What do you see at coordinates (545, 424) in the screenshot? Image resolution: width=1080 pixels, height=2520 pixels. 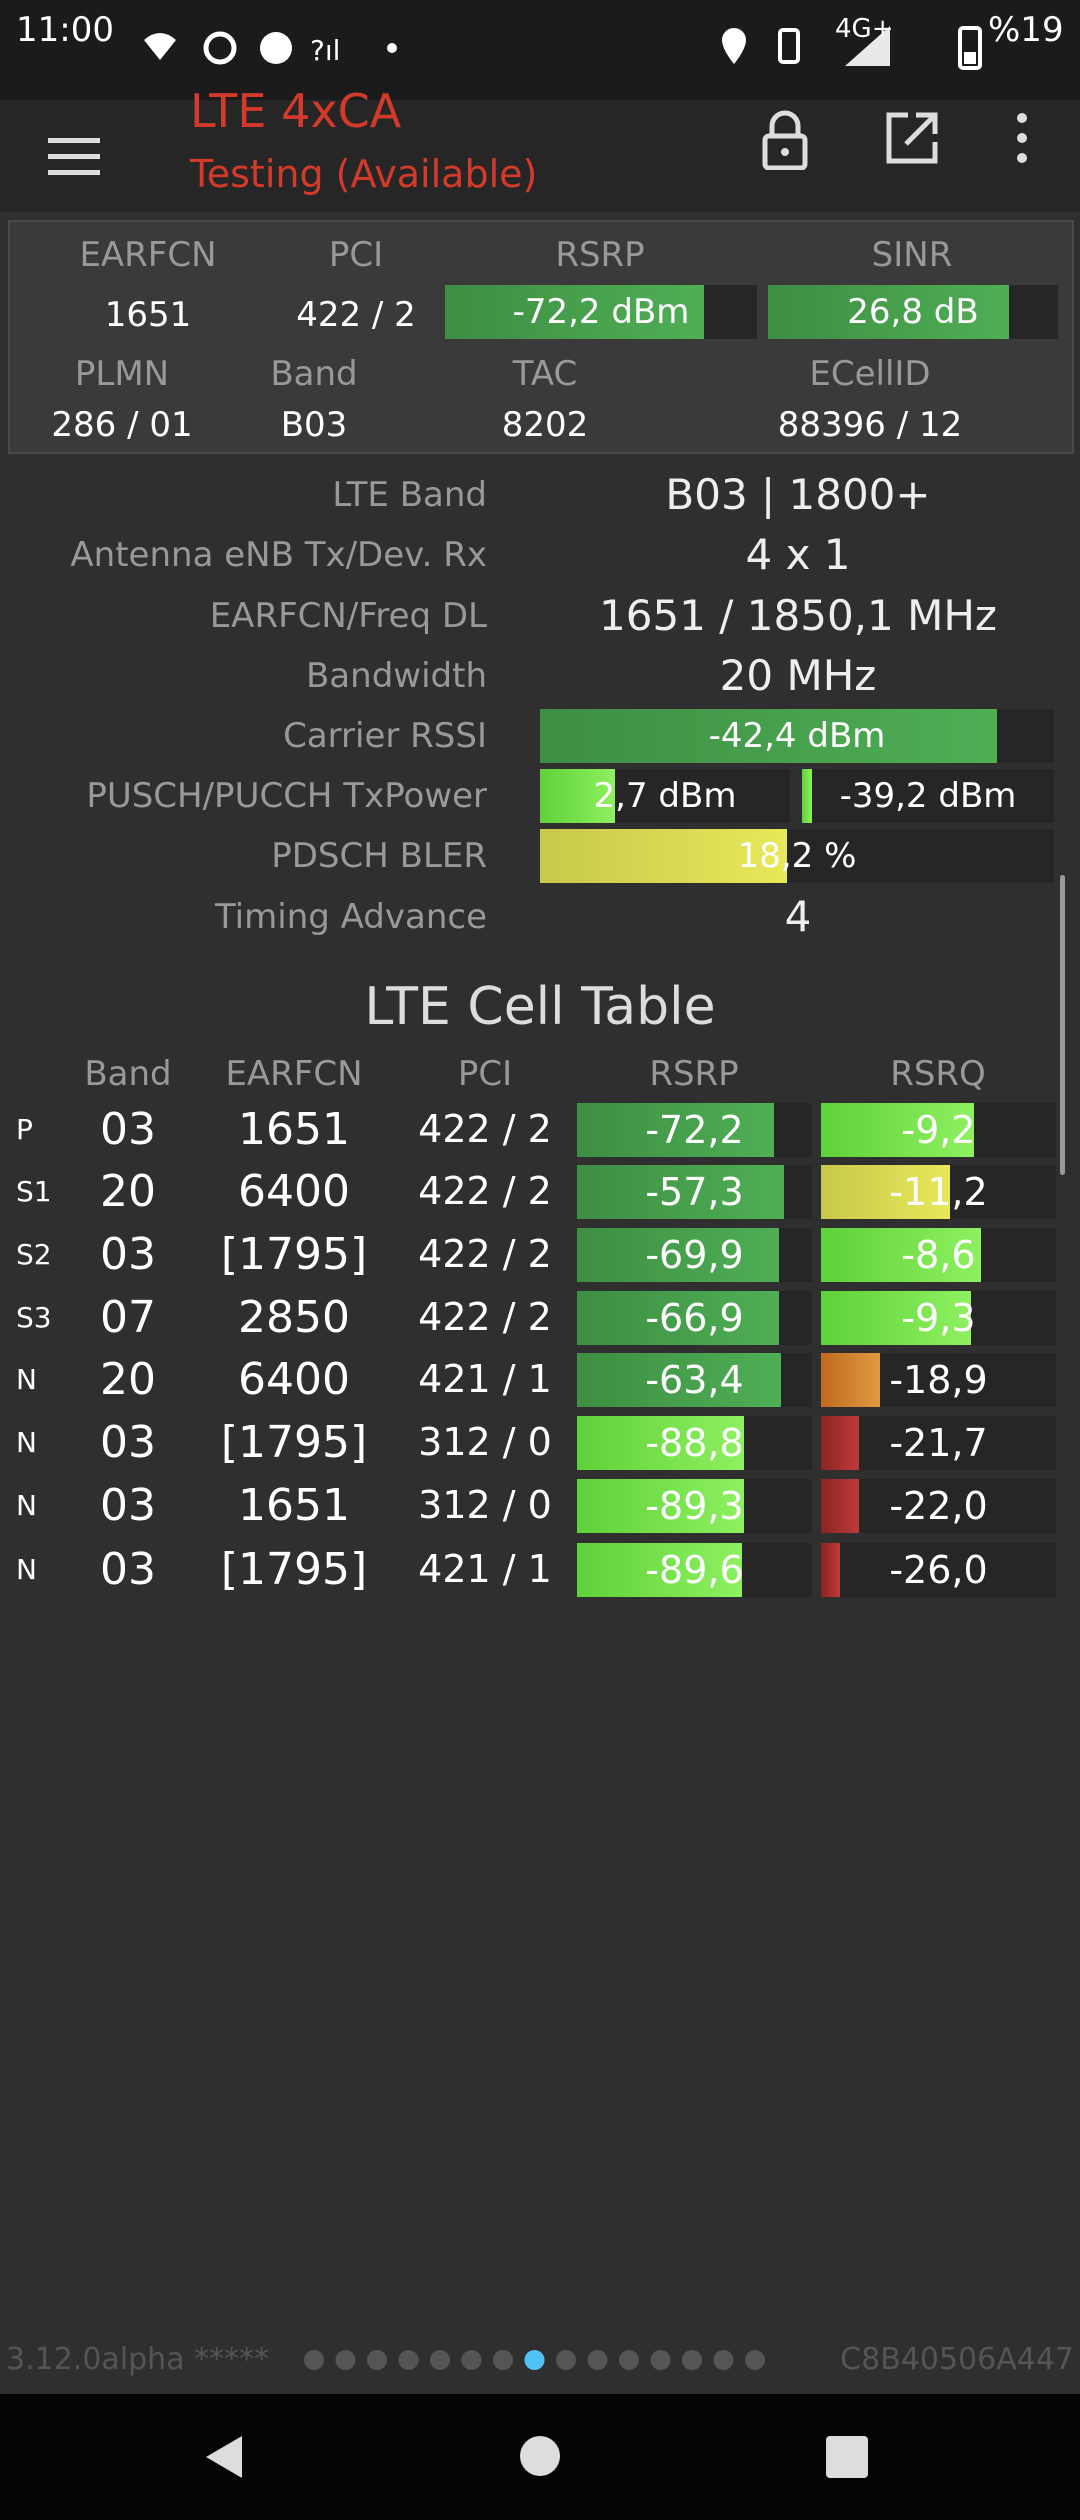 I see `summary-value: 8202` at bounding box center [545, 424].